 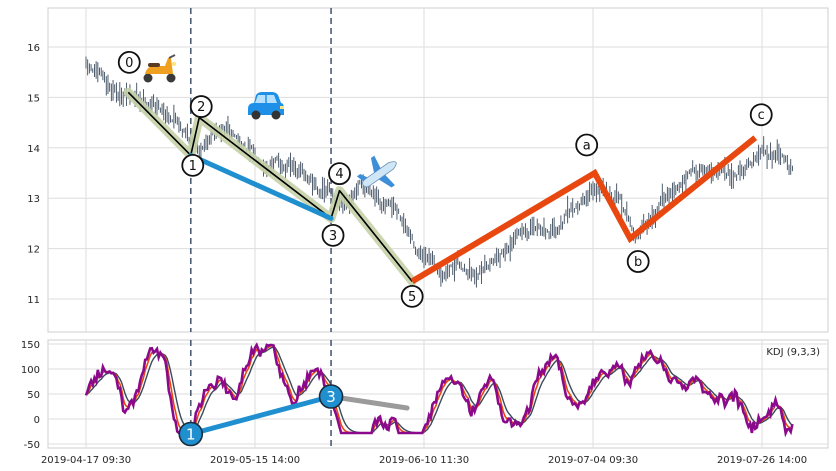 What do you see at coordinates (174, 64) in the screenshot?
I see `scooter-light` at bounding box center [174, 64].